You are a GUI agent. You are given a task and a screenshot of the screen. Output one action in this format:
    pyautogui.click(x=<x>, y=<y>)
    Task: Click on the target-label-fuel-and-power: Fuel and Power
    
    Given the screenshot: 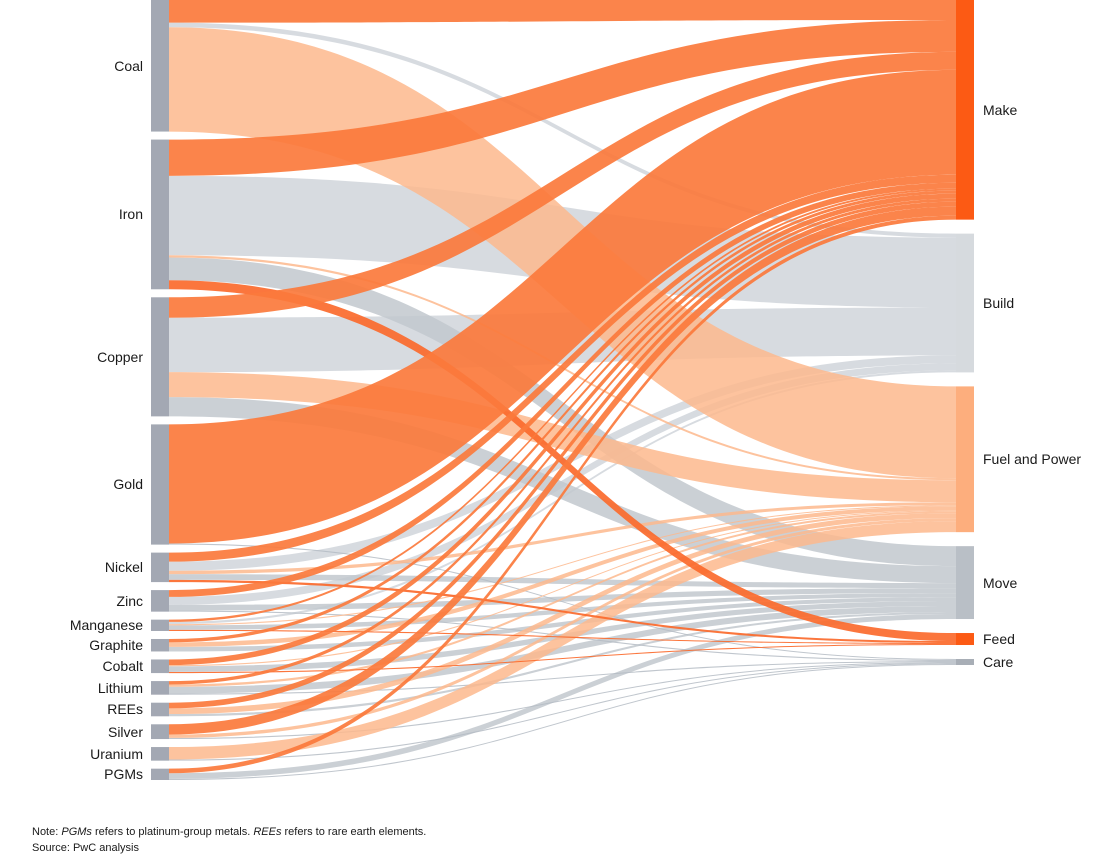 What is the action you would take?
    pyautogui.click(x=1032, y=459)
    